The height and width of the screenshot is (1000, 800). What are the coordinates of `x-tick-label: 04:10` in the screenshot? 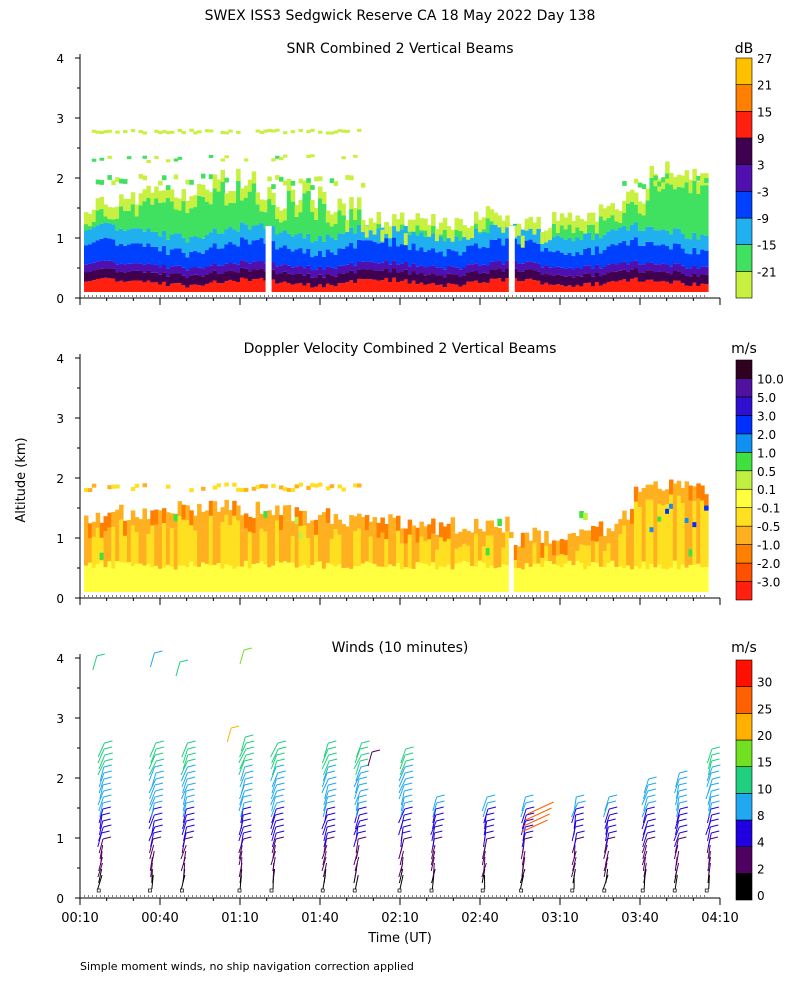 It's located at (719, 918).